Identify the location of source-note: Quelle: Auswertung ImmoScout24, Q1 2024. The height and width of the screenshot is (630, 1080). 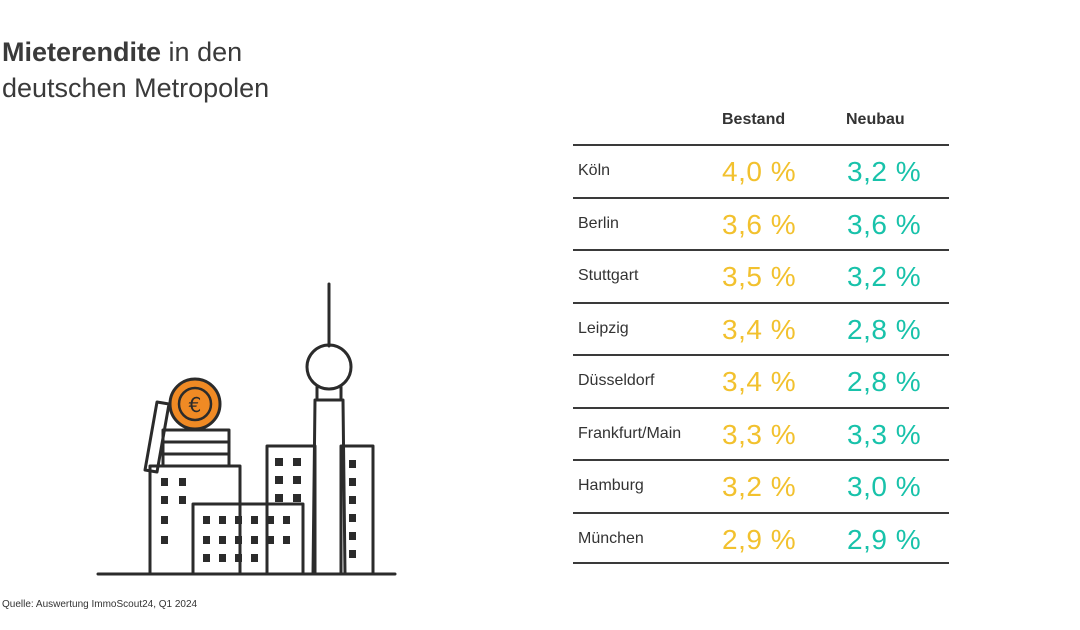
(100, 604).